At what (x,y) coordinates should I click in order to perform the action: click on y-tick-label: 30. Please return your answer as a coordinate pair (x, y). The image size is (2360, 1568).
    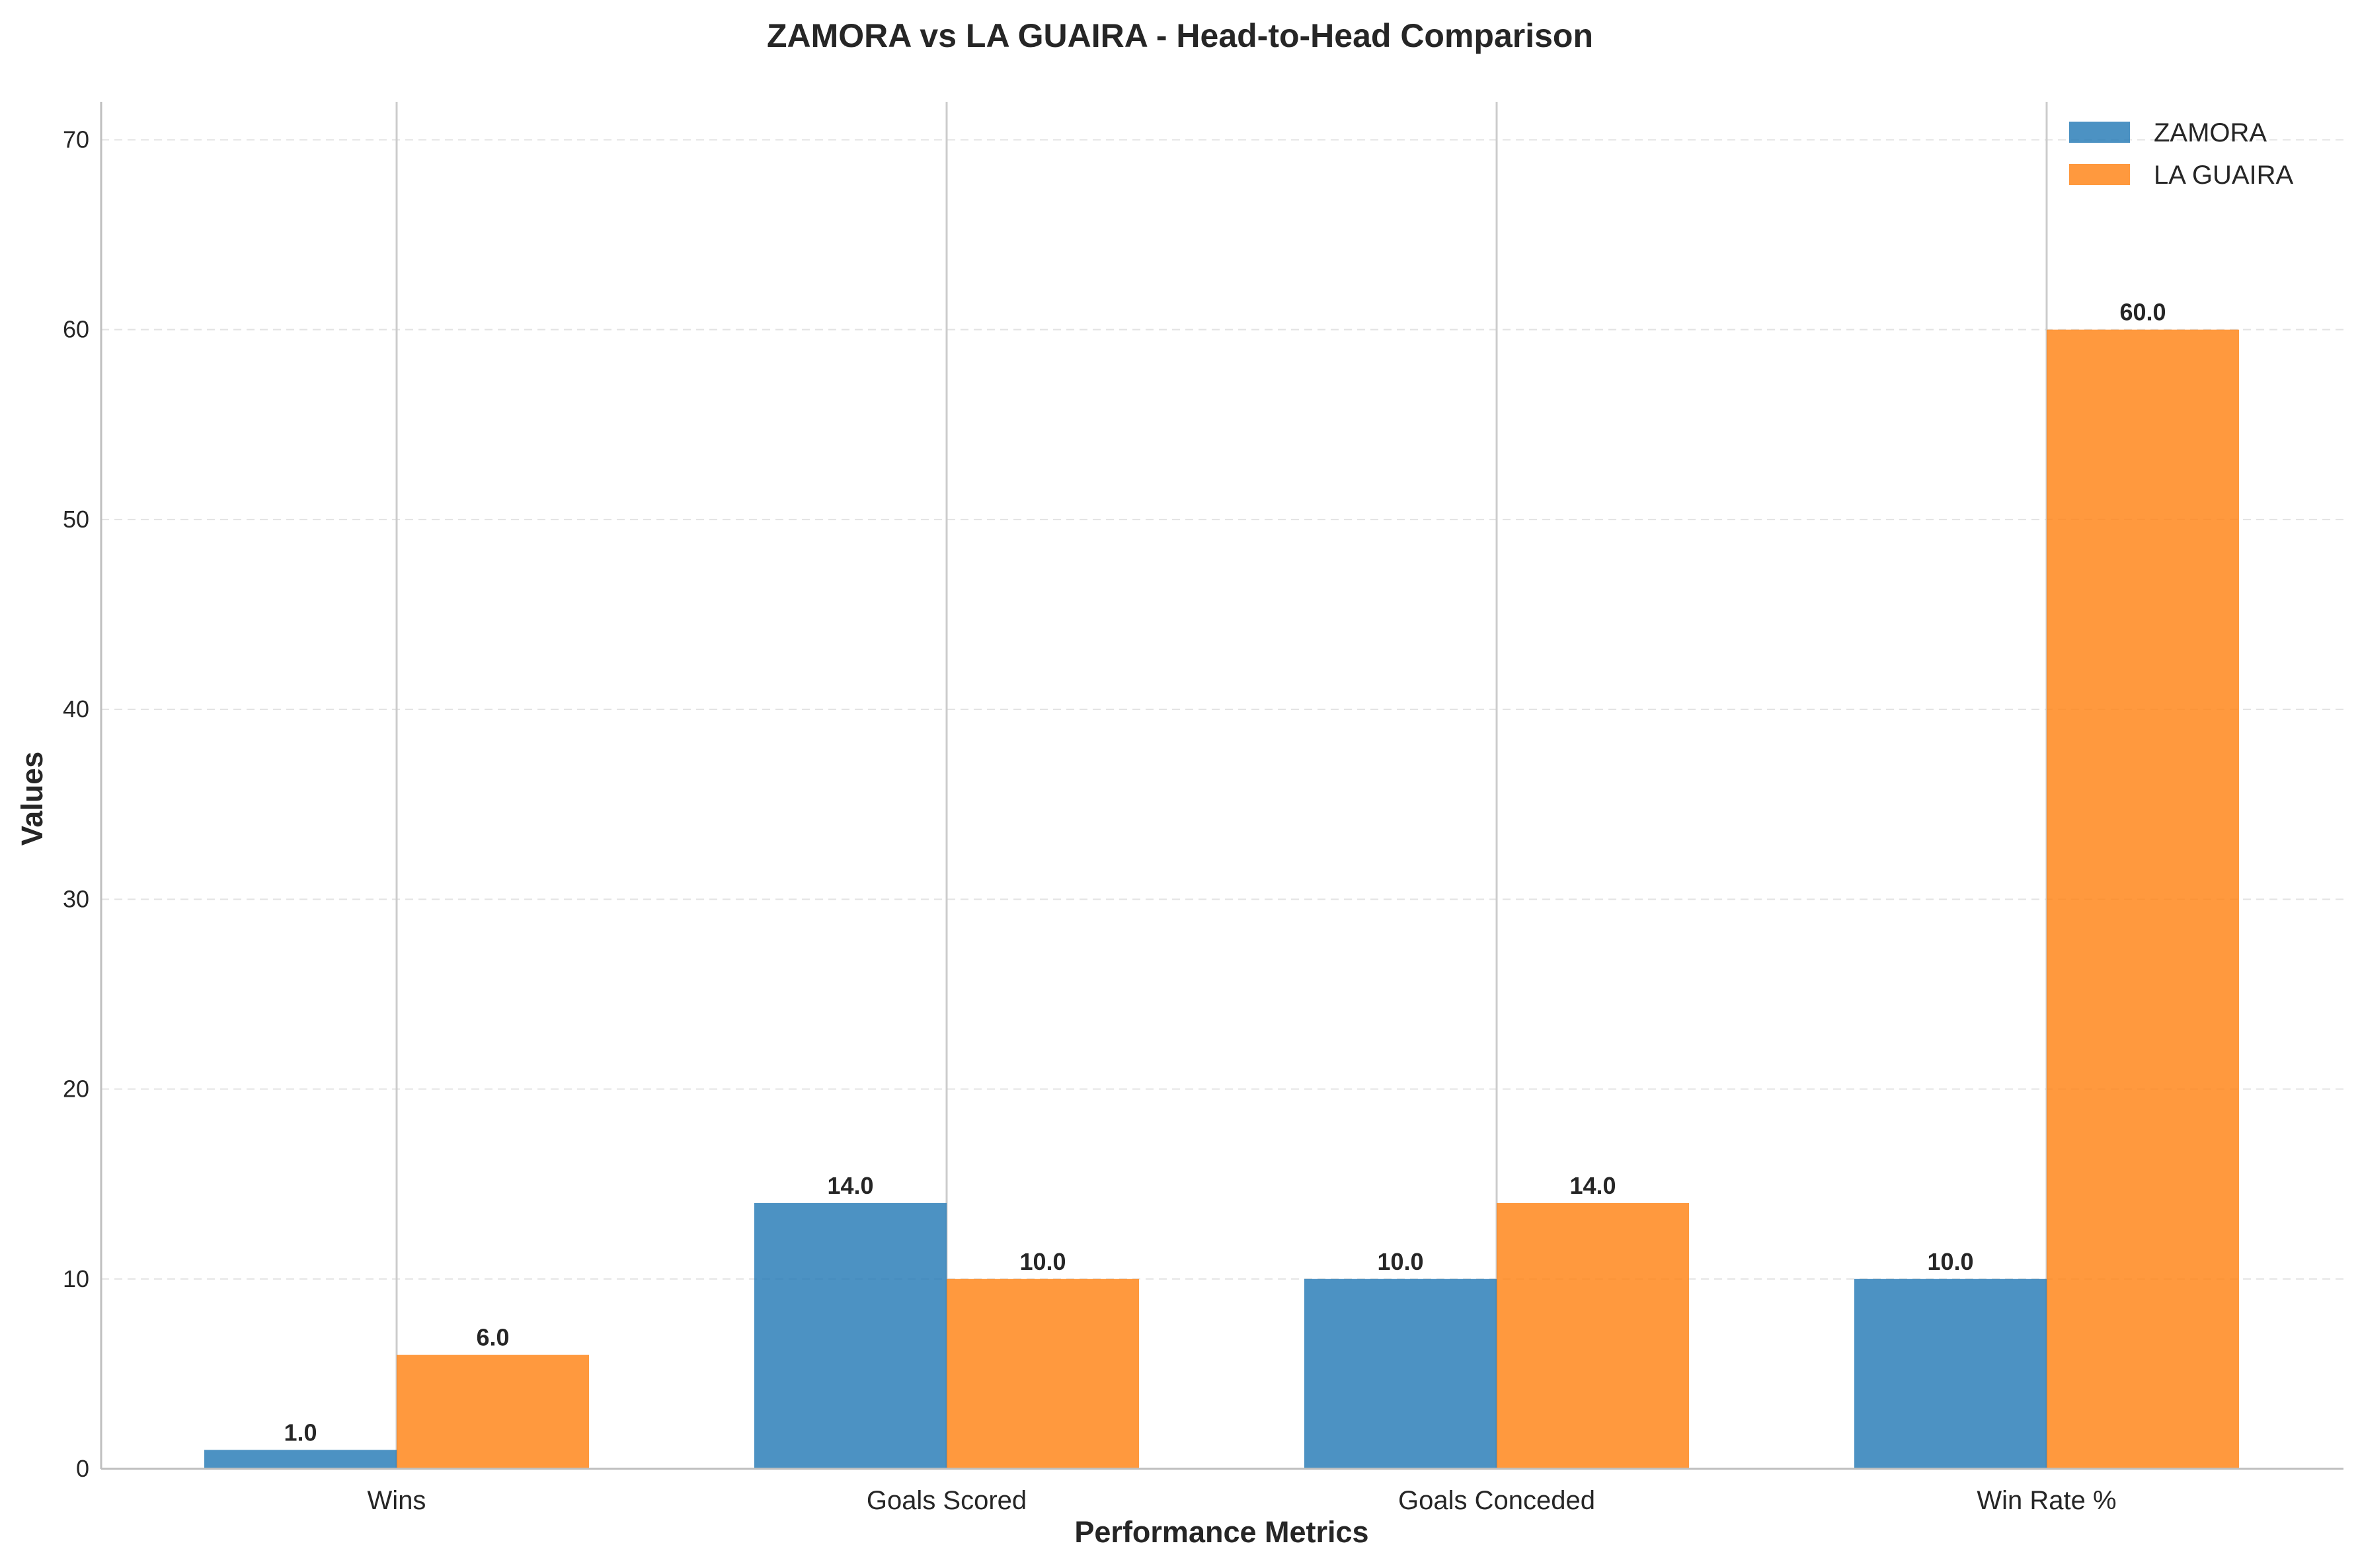
    Looking at the image, I should click on (76, 898).